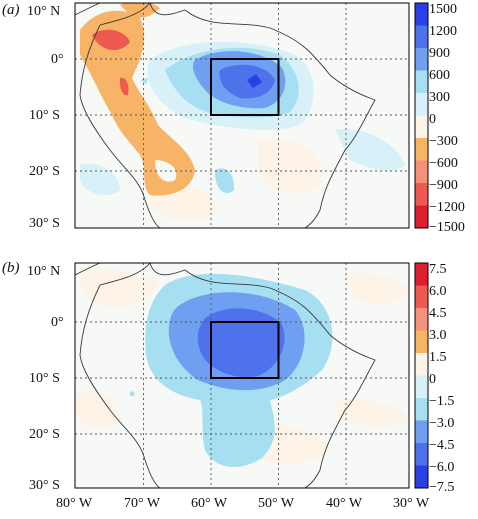  I want to click on cbar-b-tick-neg1-5: −1.5, so click(442, 401).